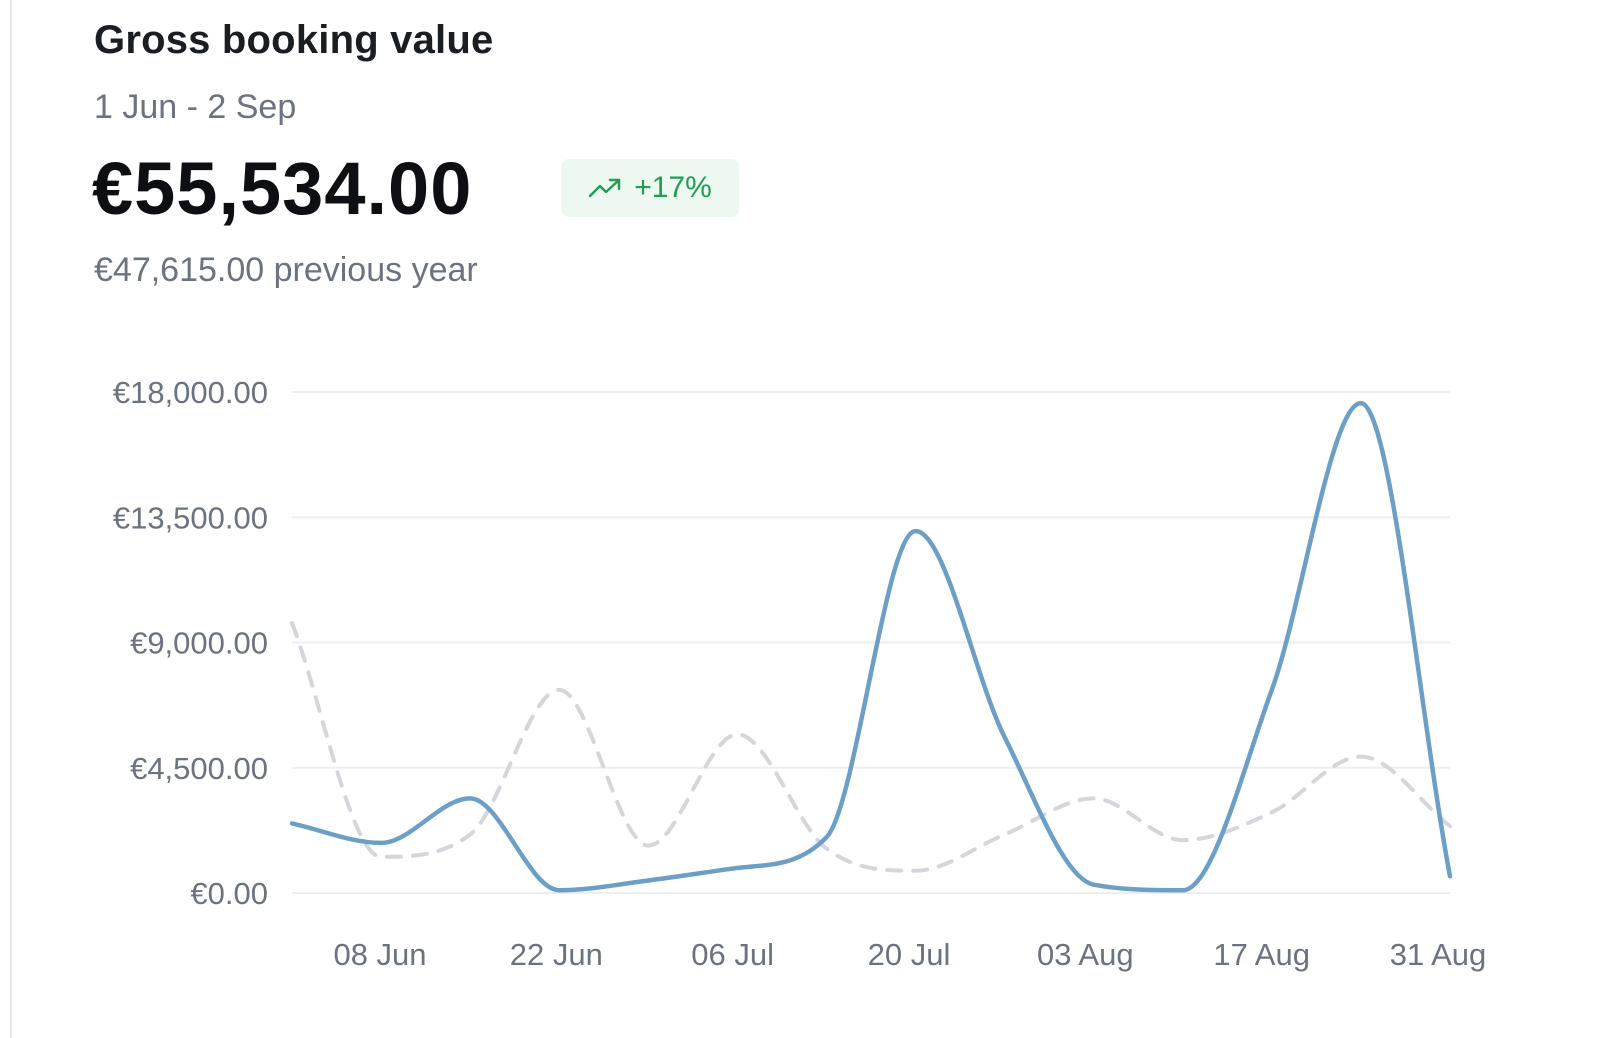  What do you see at coordinates (605, 188) in the screenshot?
I see `trending-up-icon` at bounding box center [605, 188].